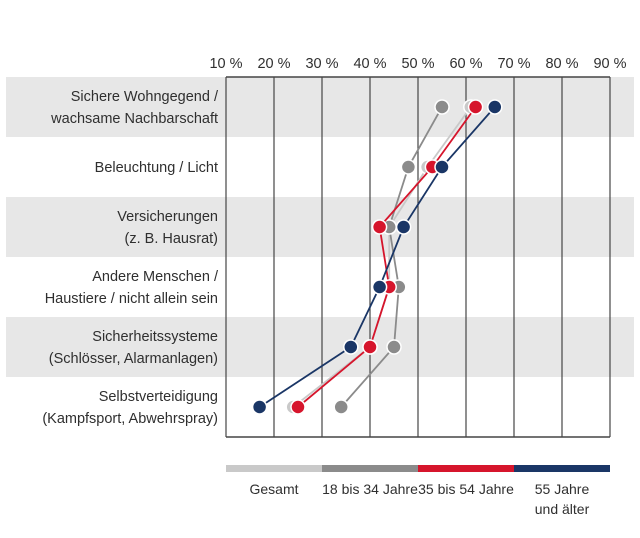  Describe the element at coordinates (131, 299) in the screenshot. I see `category-label: Haustiere / nicht allein sein` at that location.